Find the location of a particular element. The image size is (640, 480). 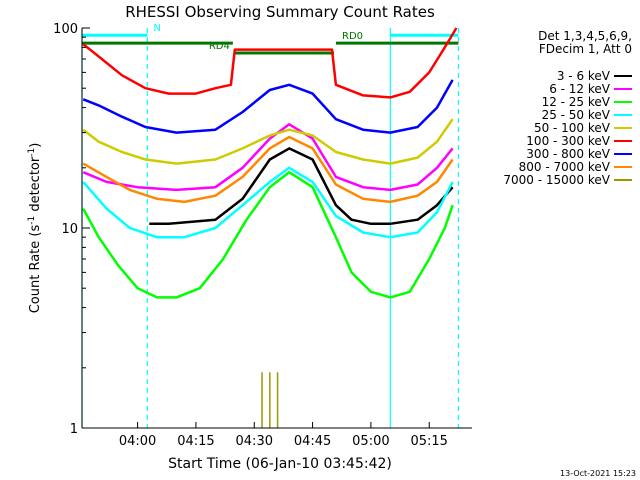

y-axis-label: Count Rate (s-1 detector-1) is located at coordinates (35, 228).